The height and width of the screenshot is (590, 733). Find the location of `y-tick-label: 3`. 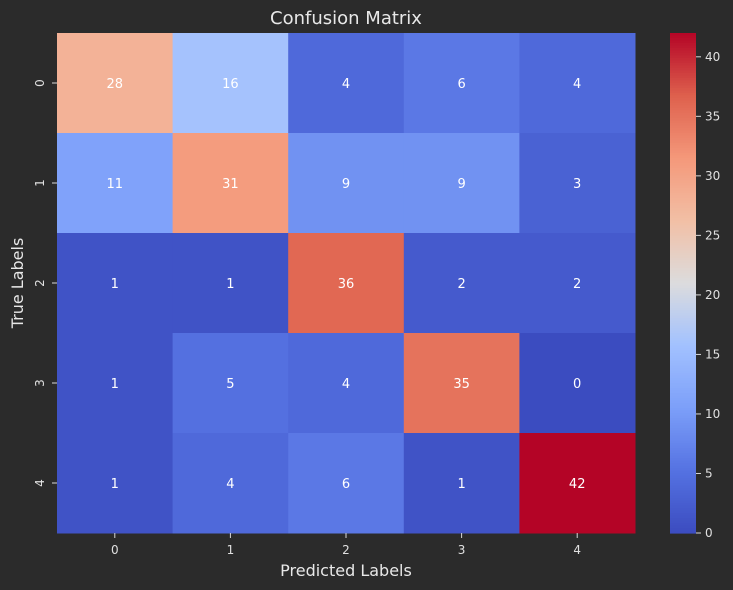

y-tick-label: 3 is located at coordinates (40, 383).